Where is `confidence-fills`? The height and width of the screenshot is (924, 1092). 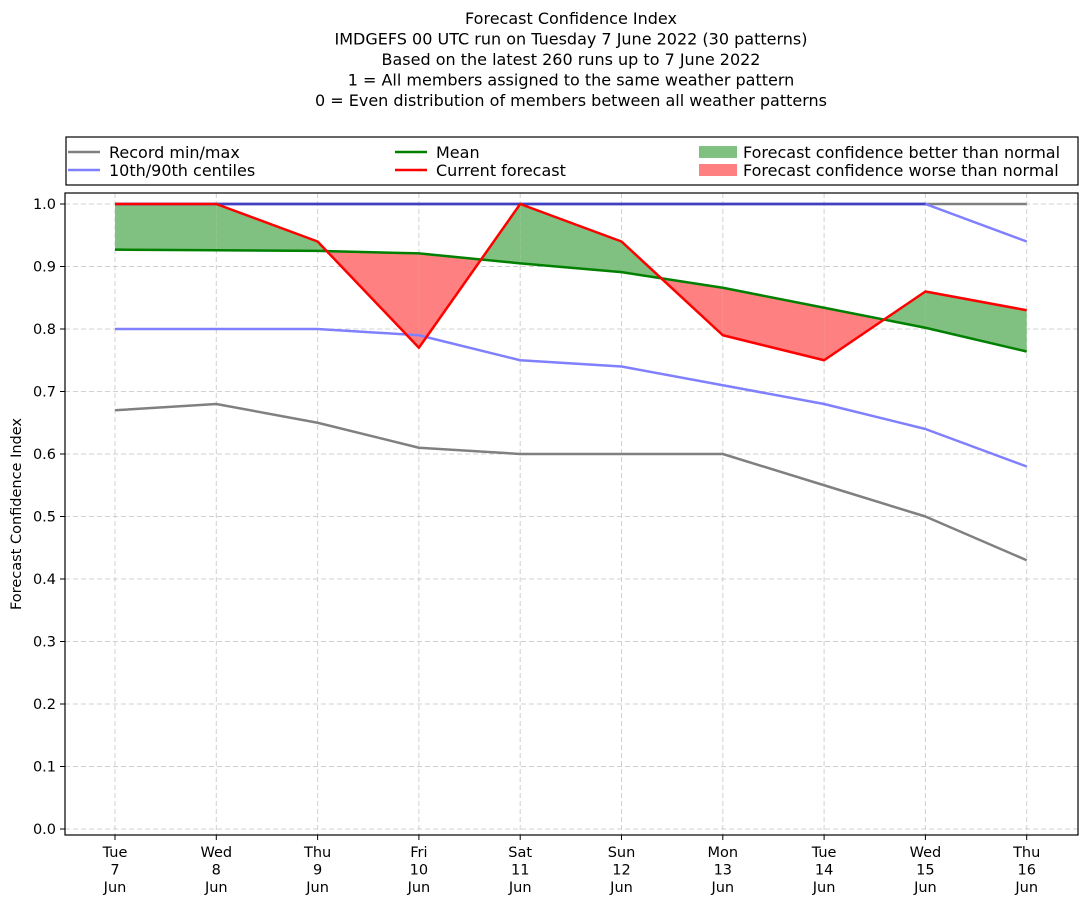
confidence-fills is located at coordinates (571, 282).